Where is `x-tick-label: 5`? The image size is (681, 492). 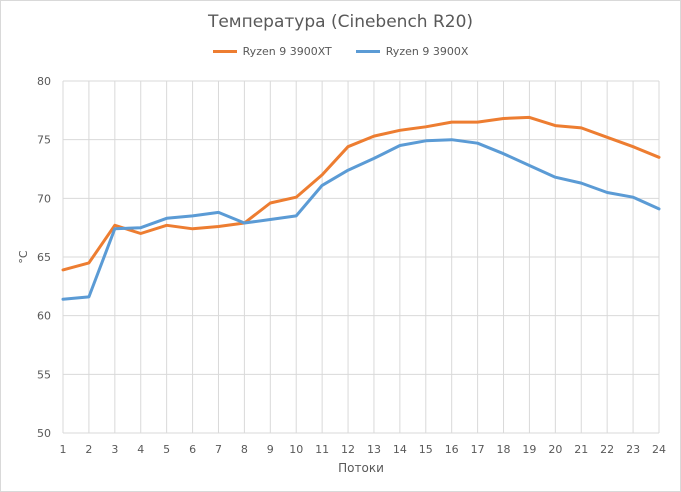
x-tick-label: 5 is located at coordinates (166, 449).